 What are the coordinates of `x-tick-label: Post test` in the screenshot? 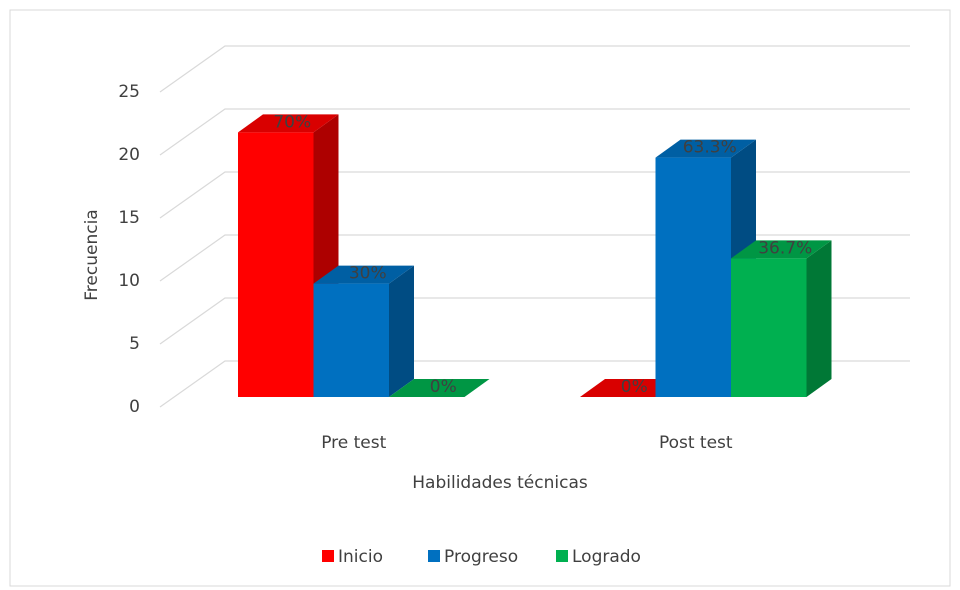 It's located at (696, 443).